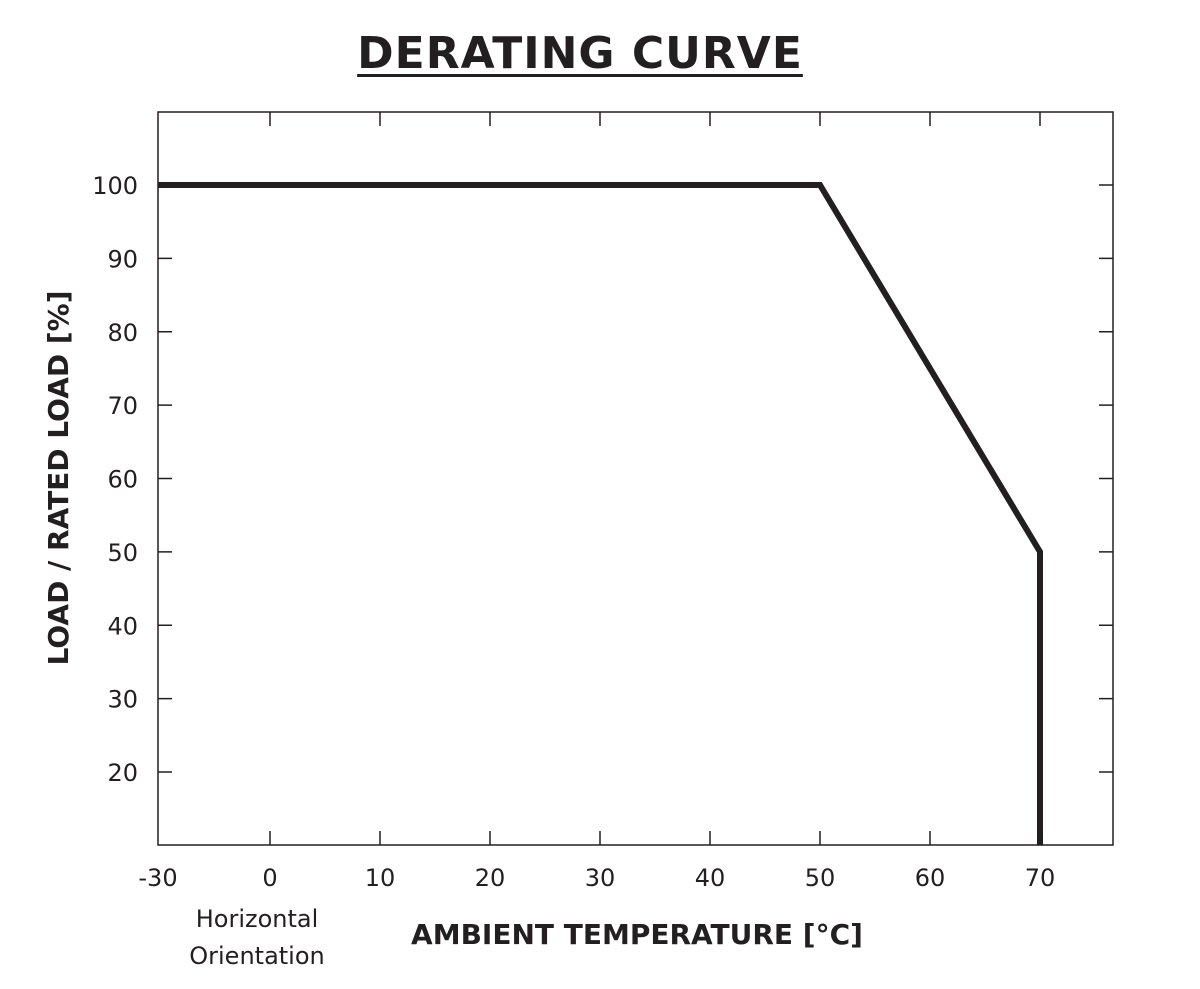 Image resolution: width=1200 pixels, height=989 pixels. Describe the element at coordinates (637, 934) in the screenshot. I see `x-axis-title: AMBIENT TEMPERATURE [°C]` at that location.